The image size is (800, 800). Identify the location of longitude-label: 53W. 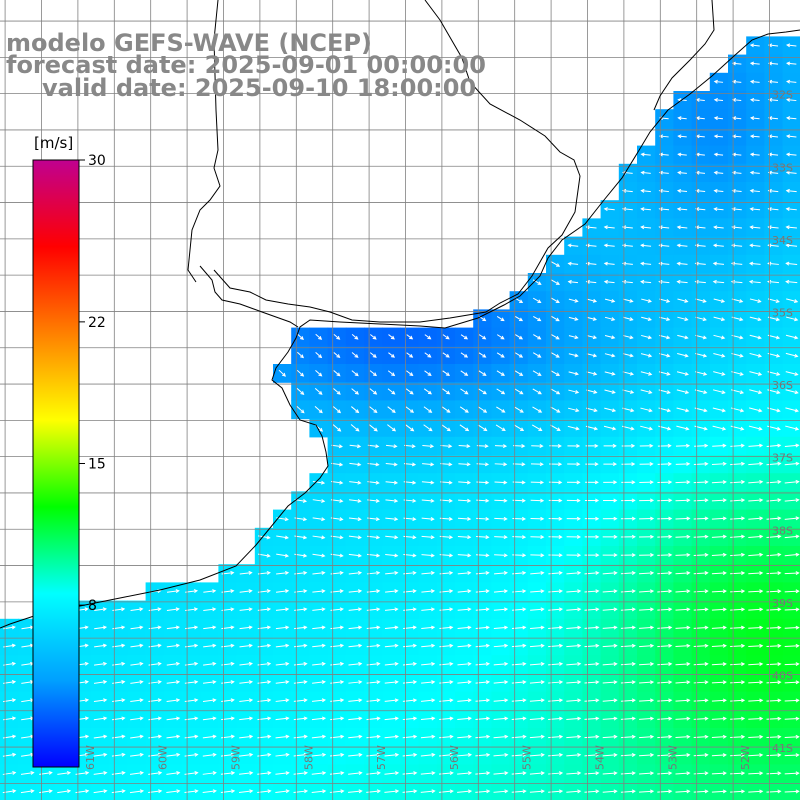
(672, 757).